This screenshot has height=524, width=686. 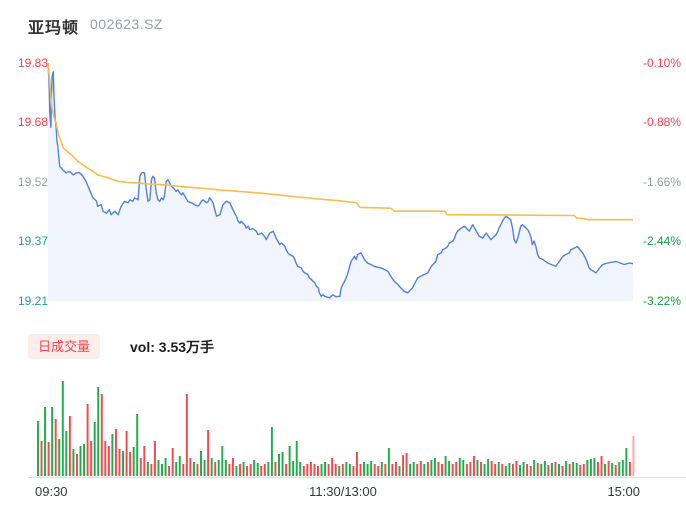 I want to click on percent-tick-4: -3.22%, so click(x=661, y=300).